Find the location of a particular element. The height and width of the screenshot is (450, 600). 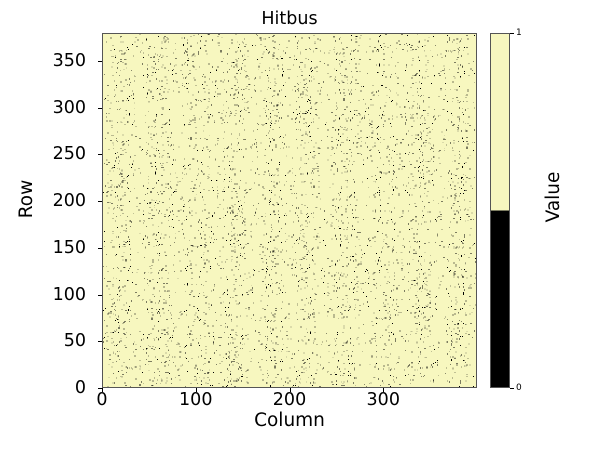

y-axis-tick-label: 350 is located at coordinates (69, 61).